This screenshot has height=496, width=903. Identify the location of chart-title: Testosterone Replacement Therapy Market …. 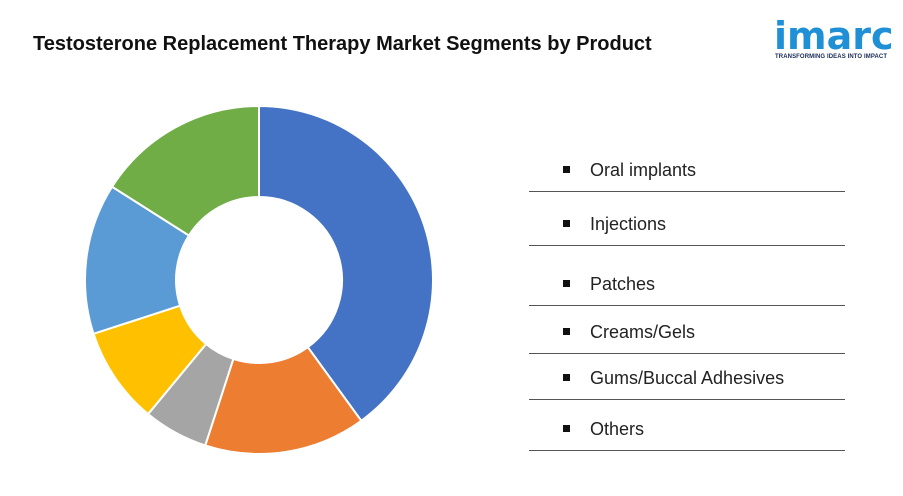
(342, 44).